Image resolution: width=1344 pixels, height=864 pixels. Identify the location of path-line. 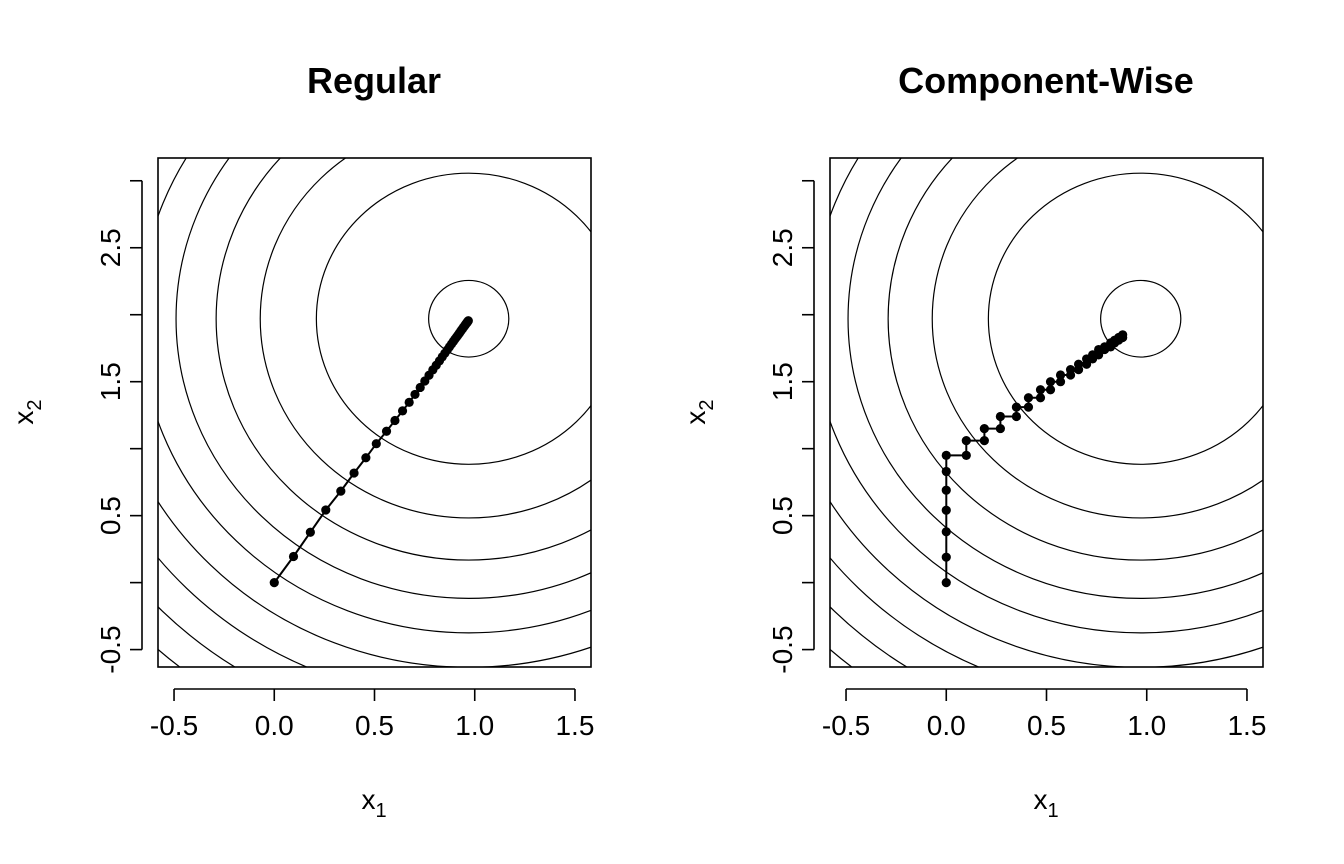
(1034, 458).